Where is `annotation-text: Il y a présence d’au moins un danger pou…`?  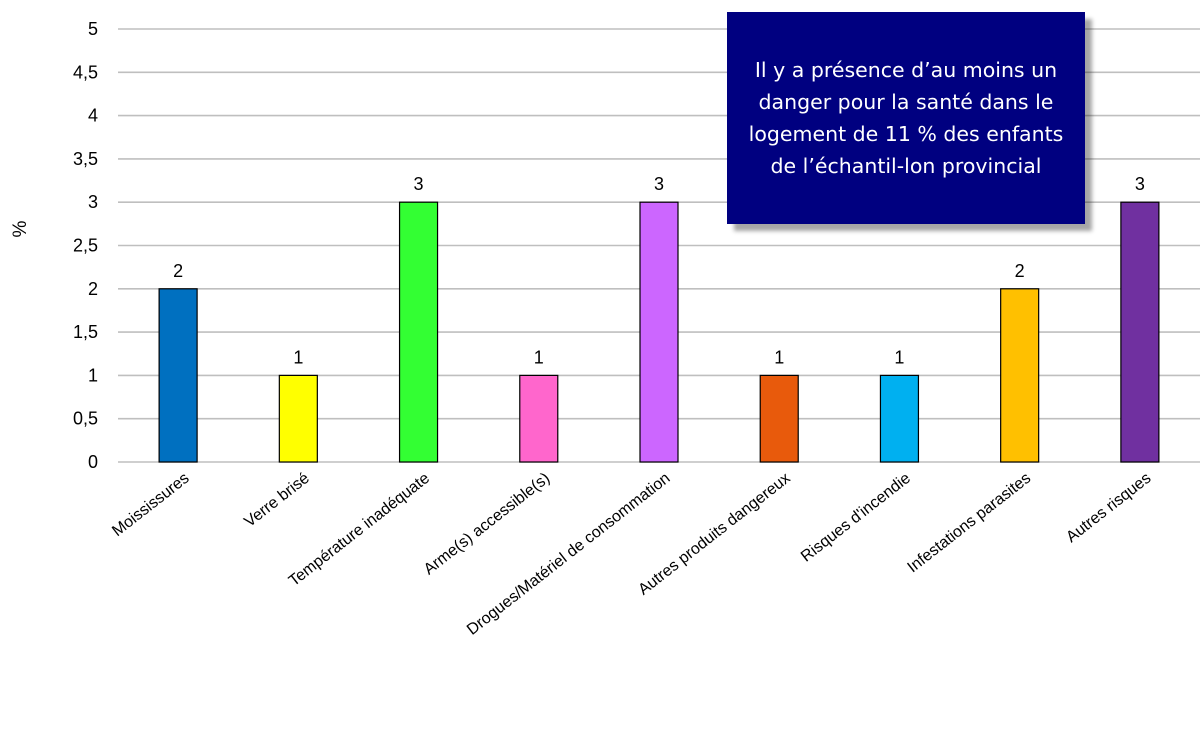 annotation-text: Il y a présence d’au moins un danger pou… is located at coordinates (906, 118).